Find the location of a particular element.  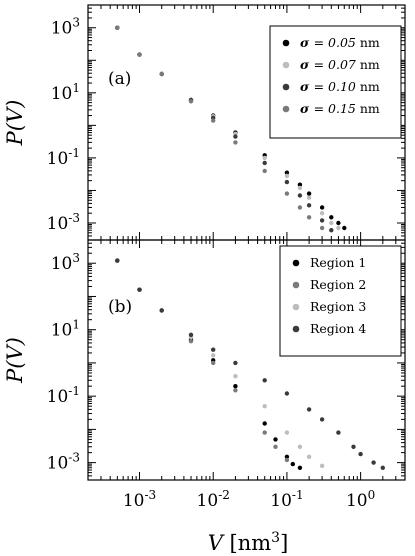

x-tick-label: 10⁻¹ is located at coordinates (286, 499).